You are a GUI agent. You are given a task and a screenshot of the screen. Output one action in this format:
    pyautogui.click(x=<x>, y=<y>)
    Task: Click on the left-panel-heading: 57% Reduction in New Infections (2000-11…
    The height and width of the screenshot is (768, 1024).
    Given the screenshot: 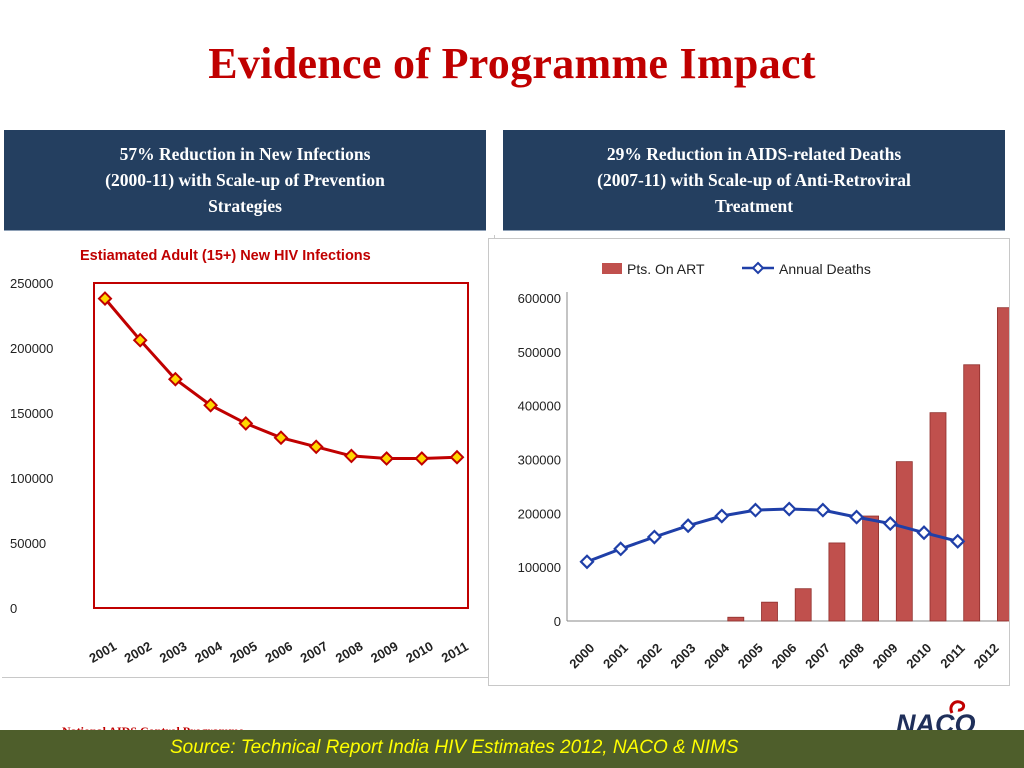 What is the action you would take?
    pyautogui.click(x=245, y=180)
    